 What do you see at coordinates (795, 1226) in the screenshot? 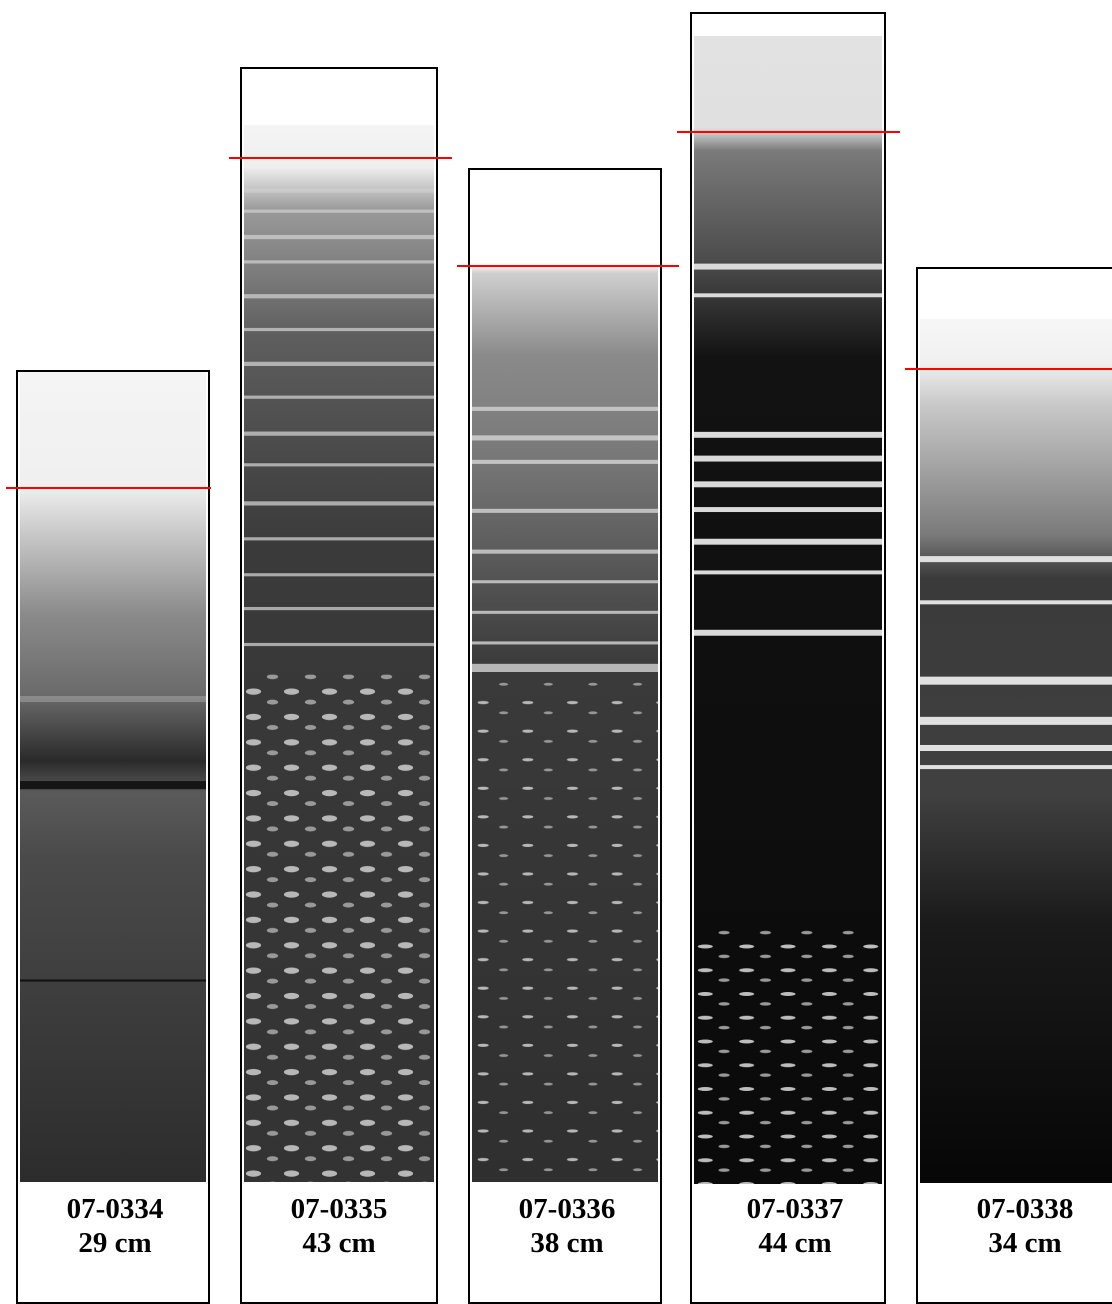
I see `core-label-07-0337: 07-0337 44 cm` at bounding box center [795, 1226].